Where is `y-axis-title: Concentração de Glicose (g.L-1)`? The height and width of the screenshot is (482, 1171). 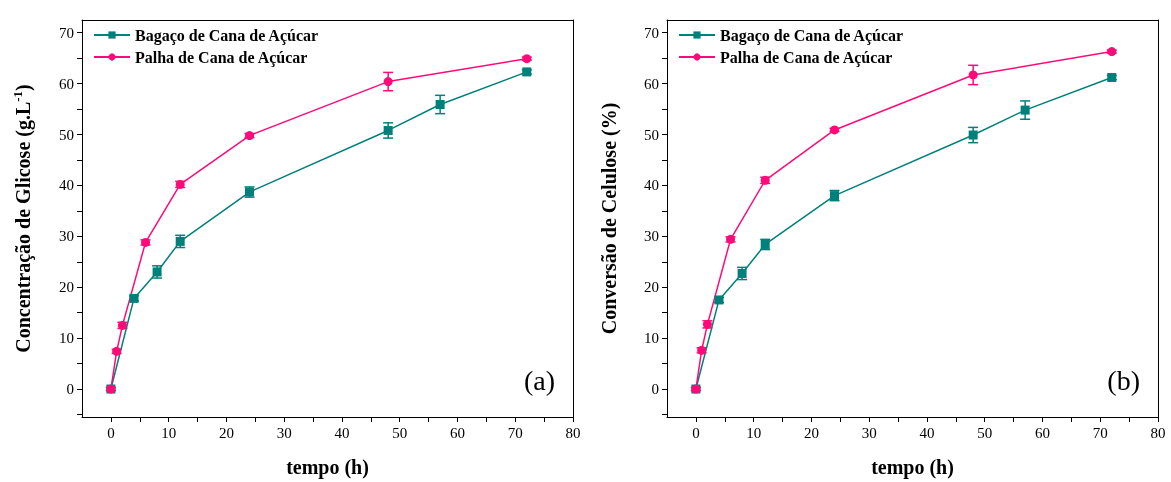 y-axis-title: Concentração de Glicose (g.L-1) is located at coordinates (22, 218).